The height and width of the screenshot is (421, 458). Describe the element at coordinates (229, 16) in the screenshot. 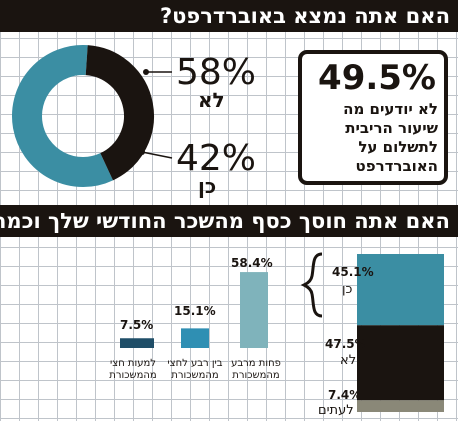

I see `section-title-overdraft: האם אתה נמצא באוברדרפט?` at that location.